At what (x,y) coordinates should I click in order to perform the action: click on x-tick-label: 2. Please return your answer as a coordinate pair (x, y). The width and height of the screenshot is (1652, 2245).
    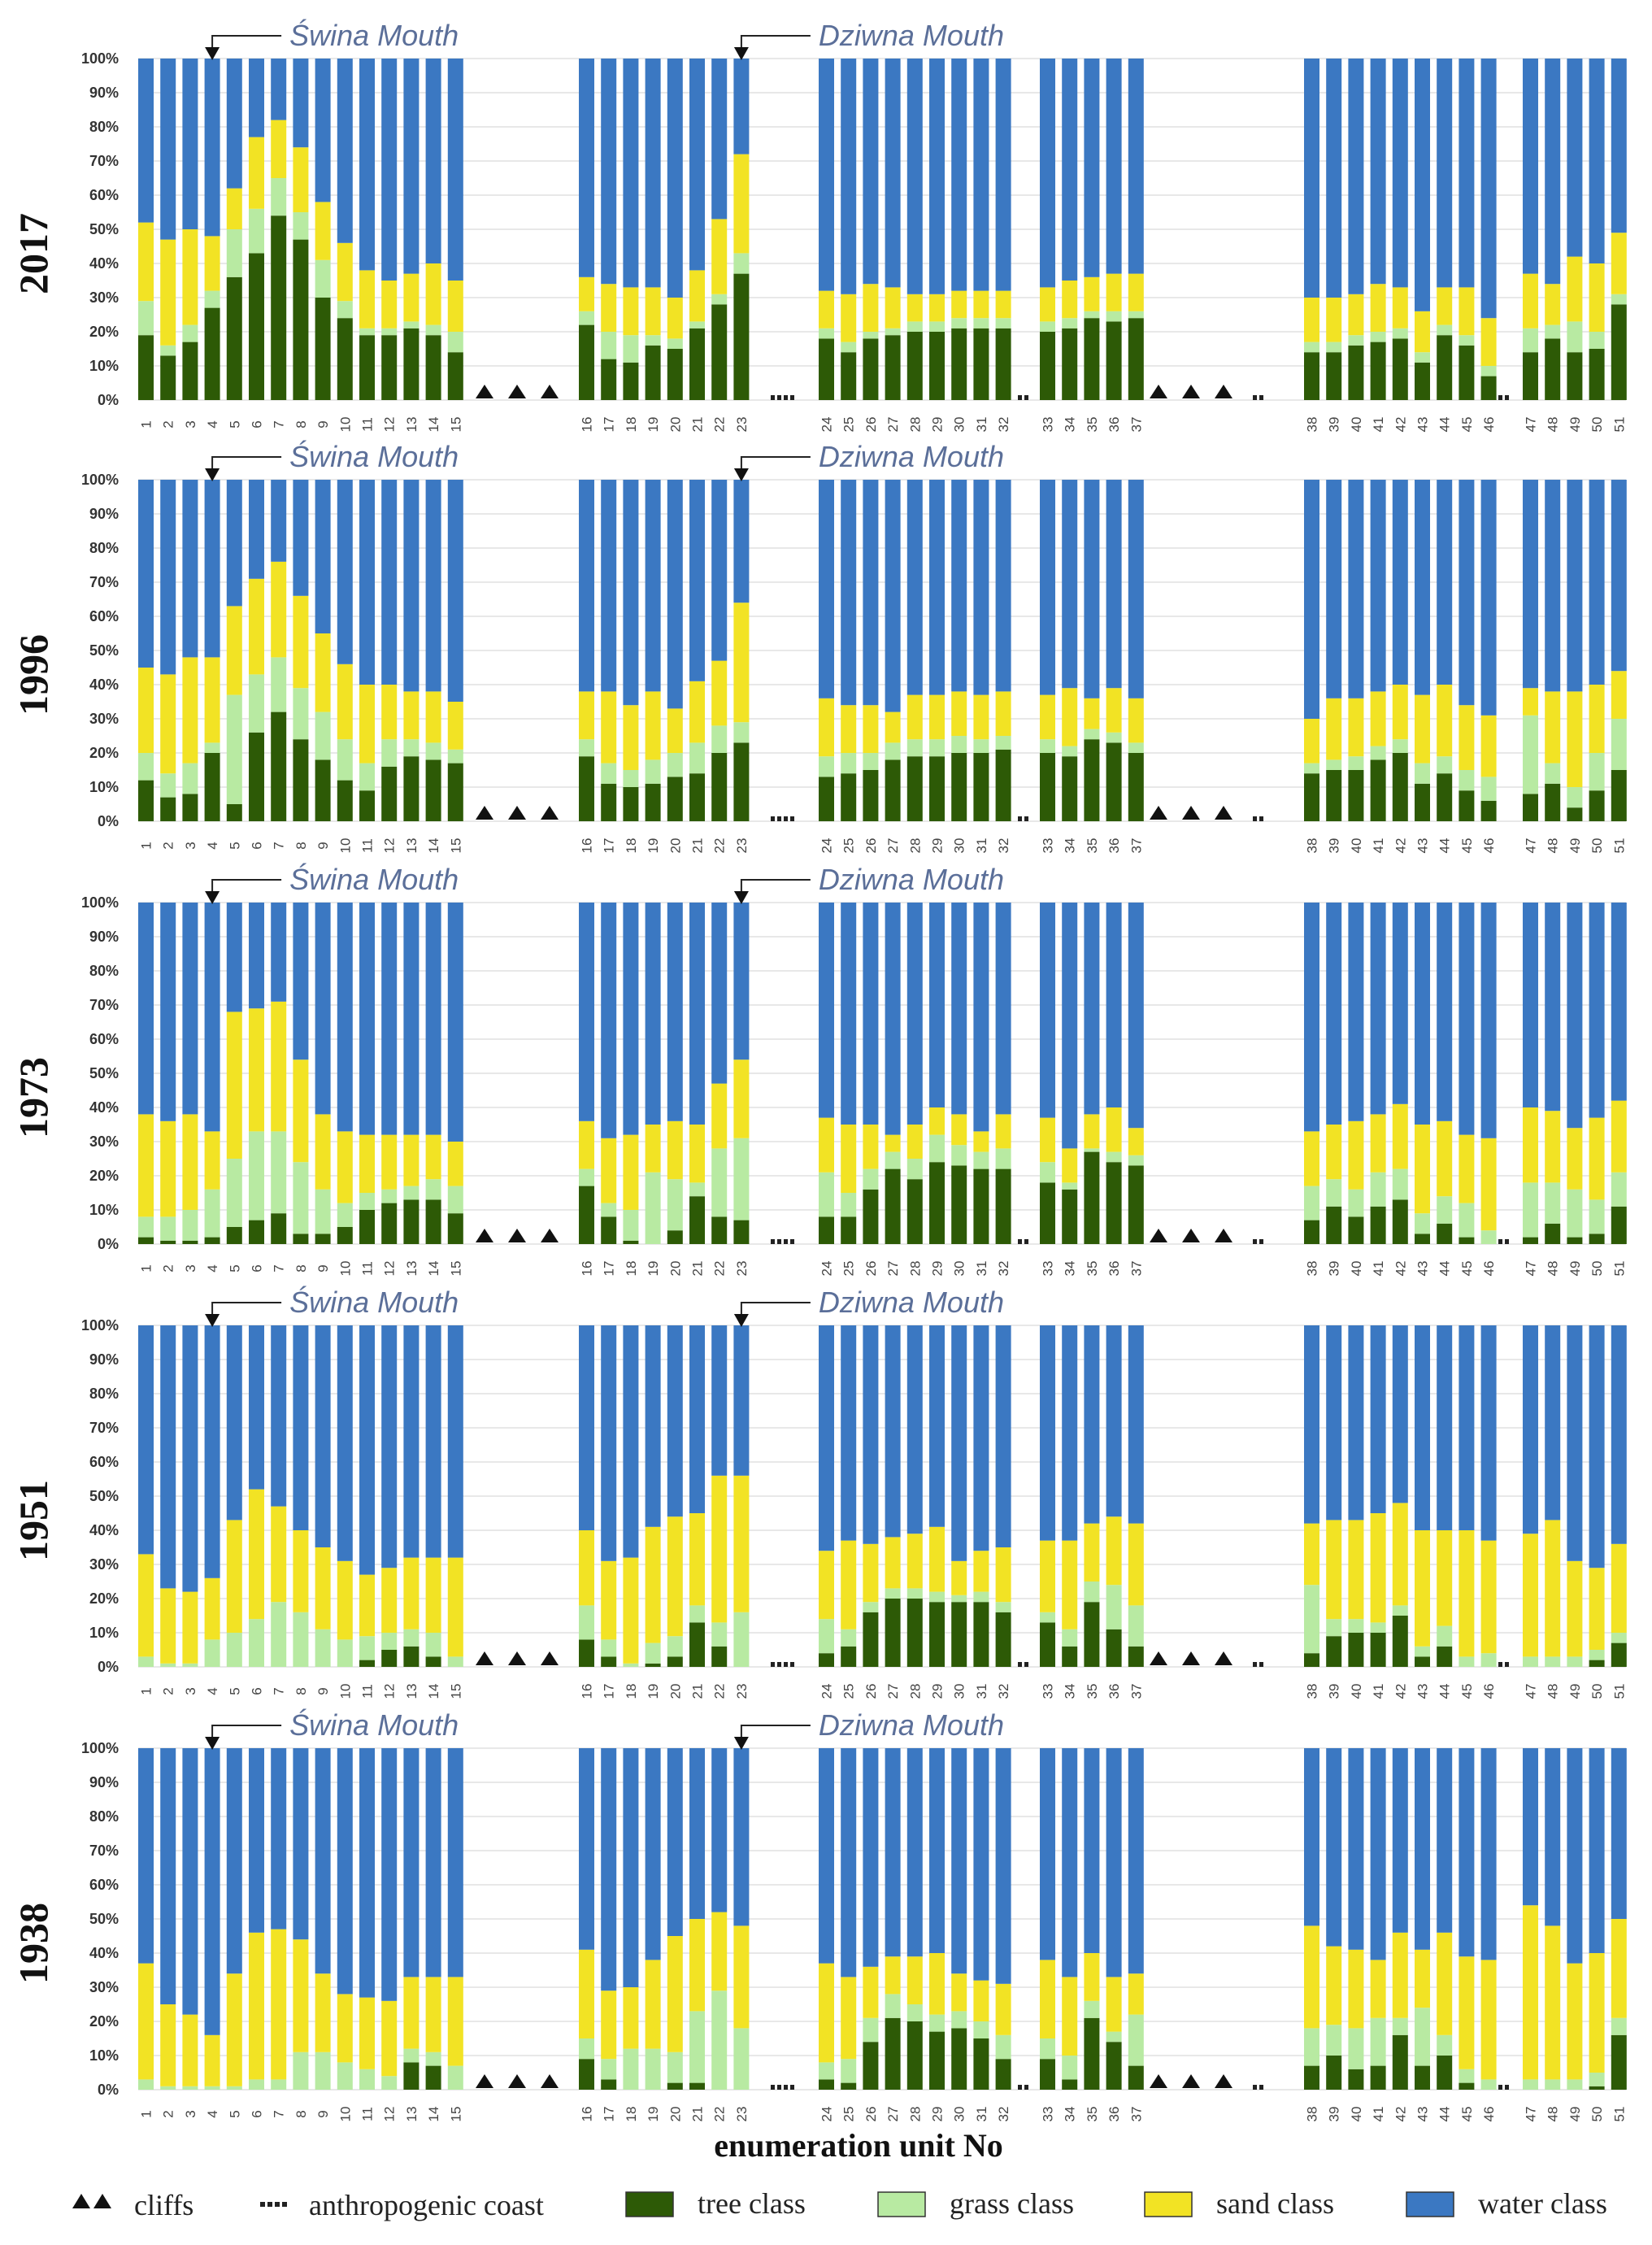
    Looking at the image, I should click on (168, 424).